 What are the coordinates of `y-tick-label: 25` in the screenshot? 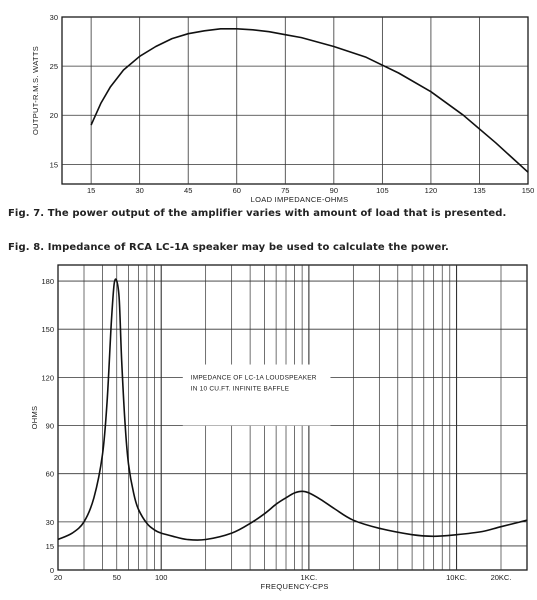 It's located at (54, 66).